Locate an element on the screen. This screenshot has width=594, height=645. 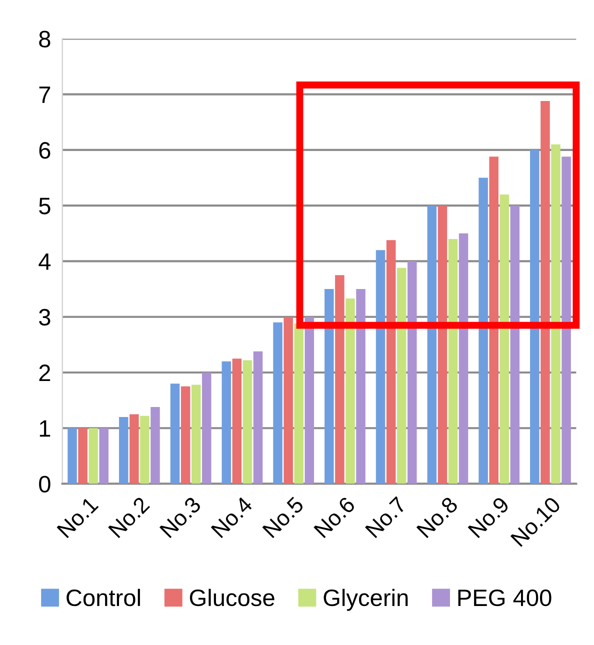
y-tick-label: 1 is located at coordinates (45, 428).